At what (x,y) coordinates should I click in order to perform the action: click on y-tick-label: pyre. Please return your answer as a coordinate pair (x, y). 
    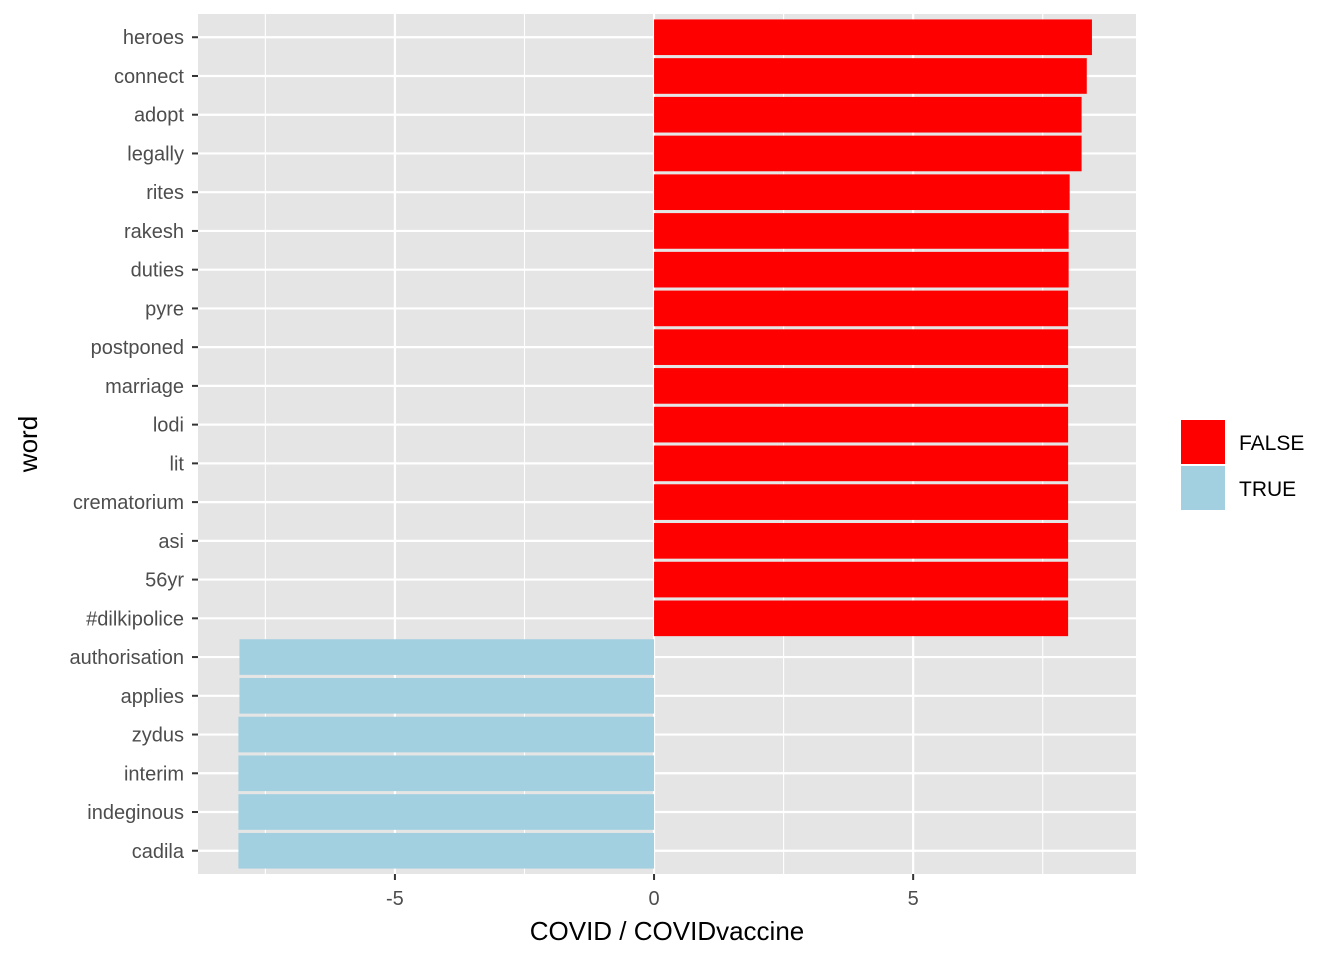
    Looking at the image, I should click on (164, 309).